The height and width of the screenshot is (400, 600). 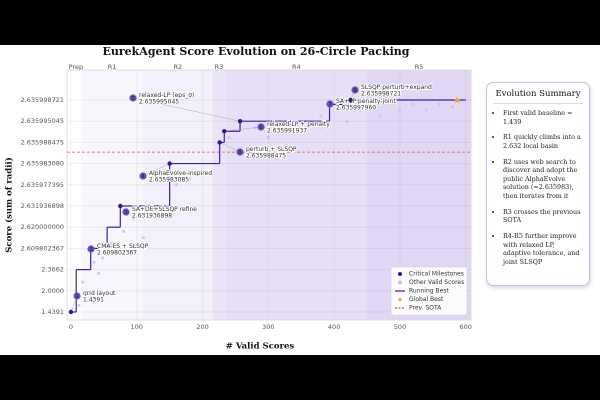 I want to click on milestone-label: grid layout, so click(x=99, y=293).